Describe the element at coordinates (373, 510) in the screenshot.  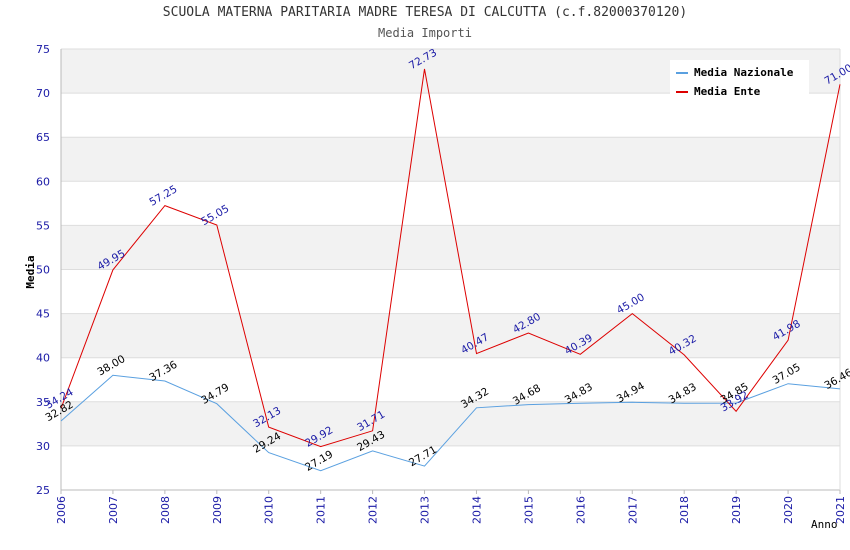
I see `x-tick-label: 2012` at that location.